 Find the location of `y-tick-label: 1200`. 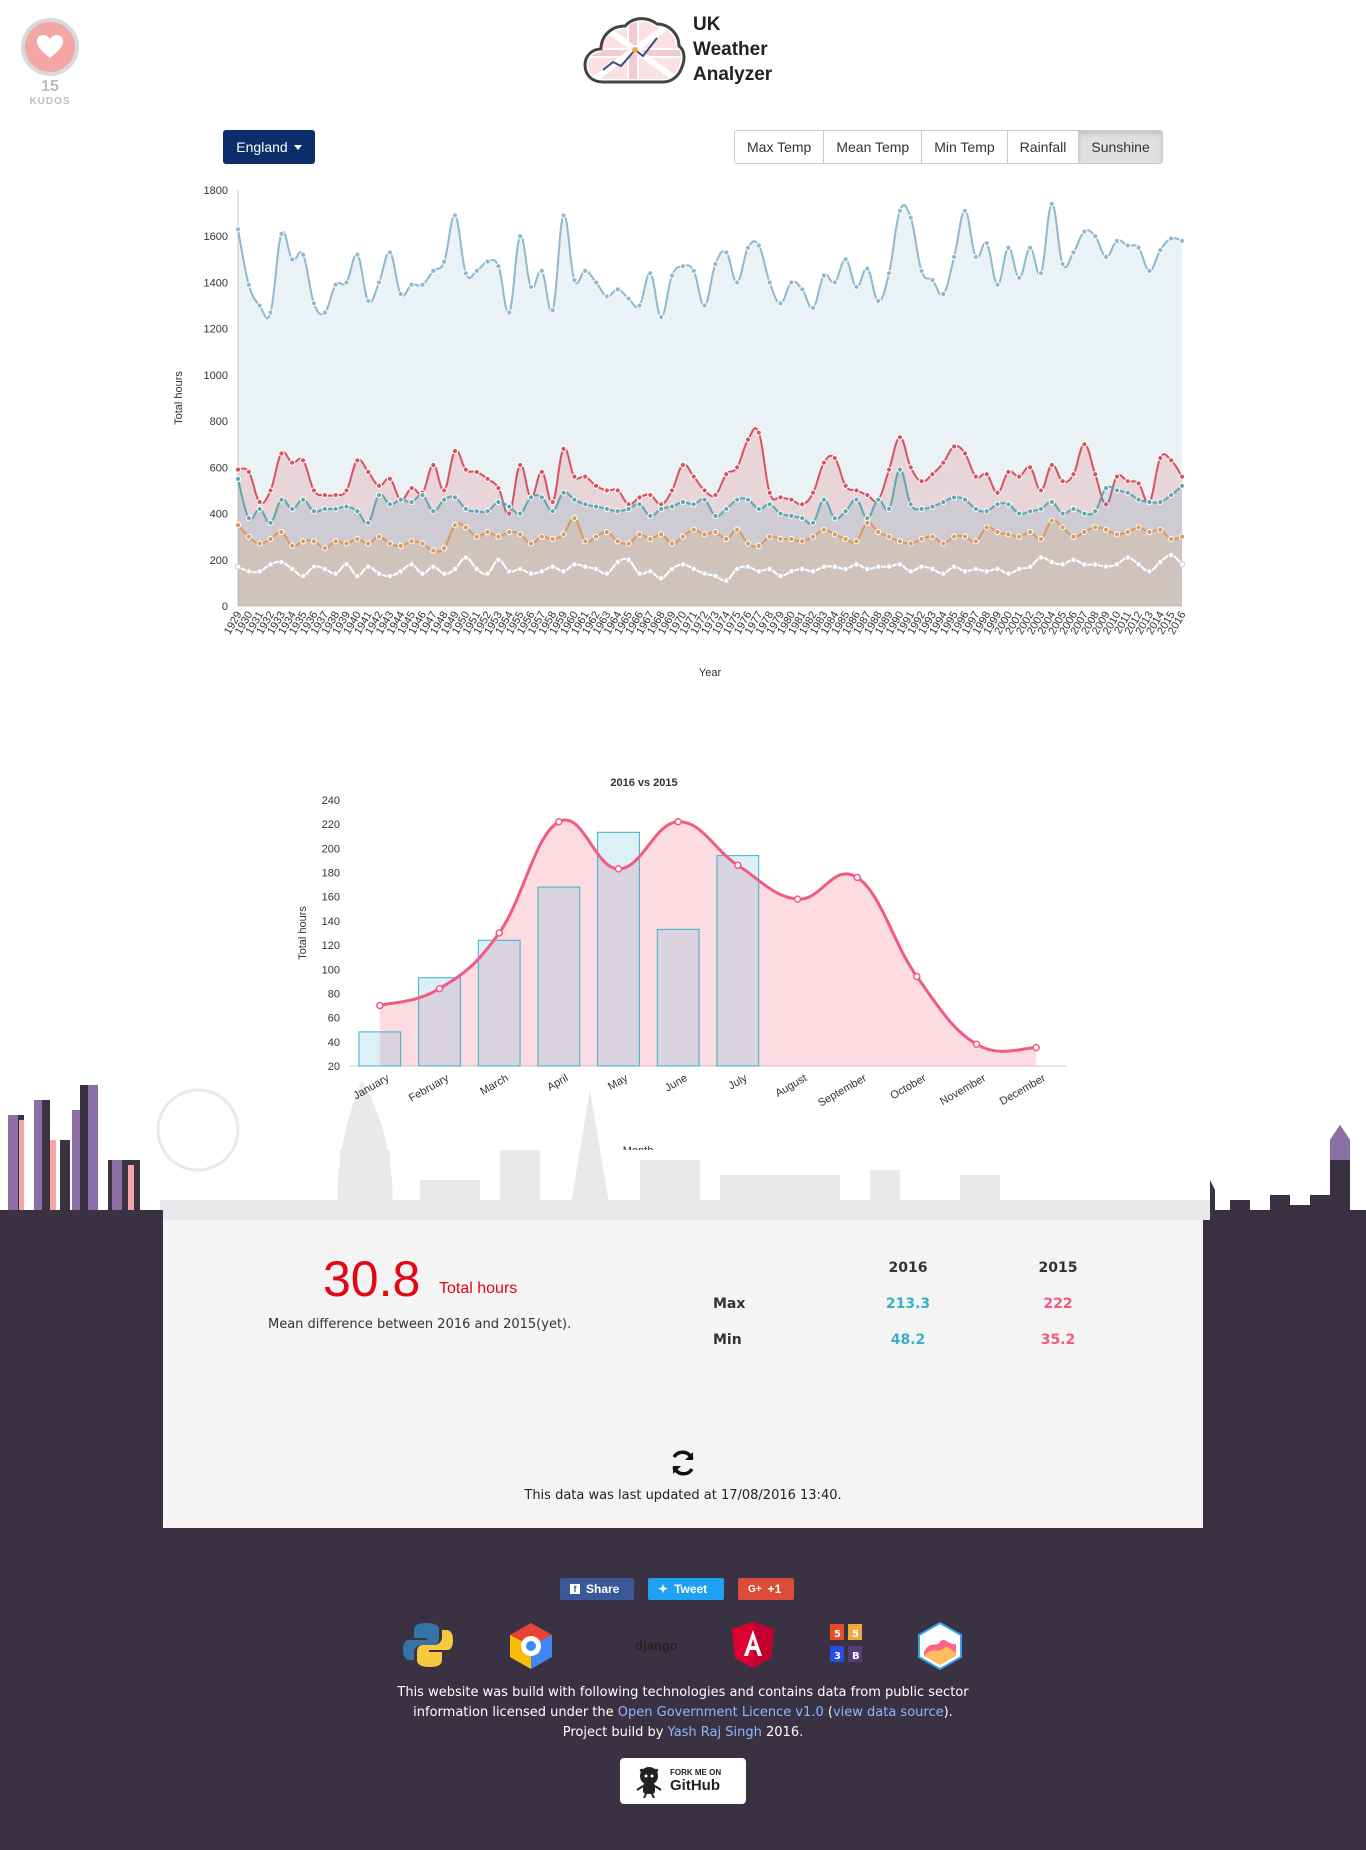

y-tick-label: 1200 is located at coordinates (216, 330).